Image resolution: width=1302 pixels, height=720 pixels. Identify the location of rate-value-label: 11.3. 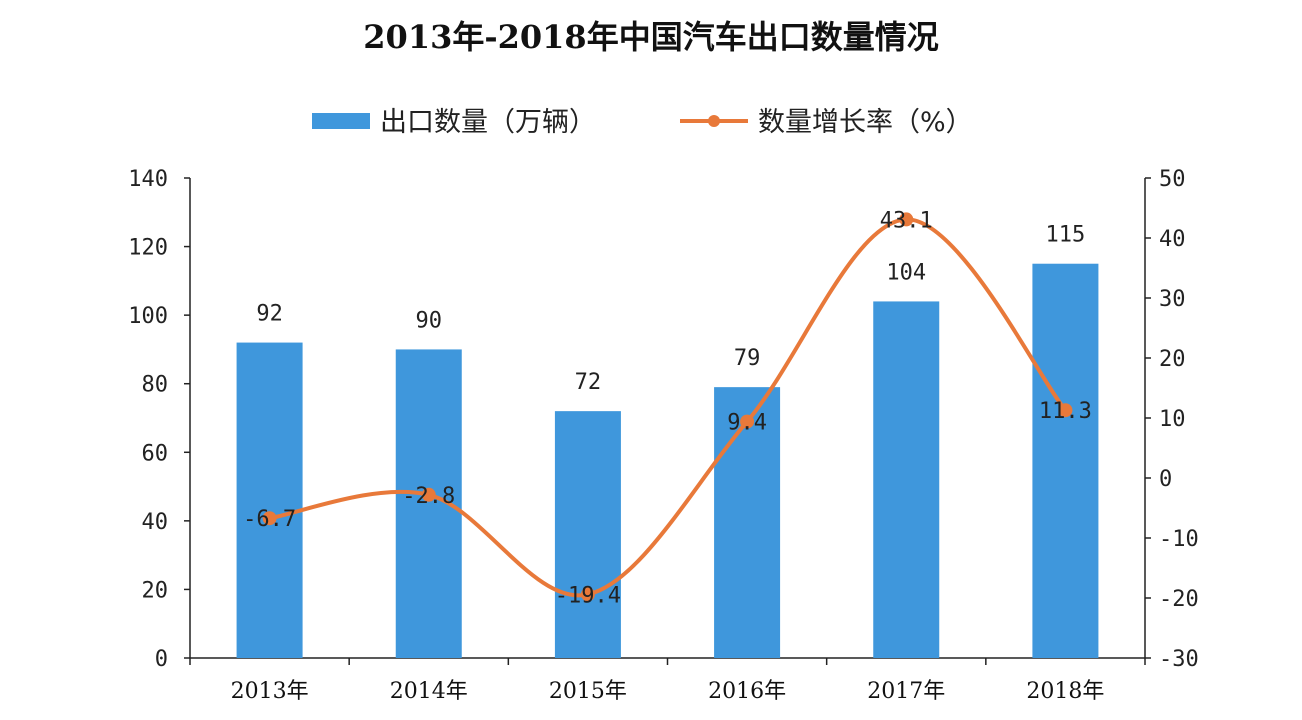
(1065, 411).